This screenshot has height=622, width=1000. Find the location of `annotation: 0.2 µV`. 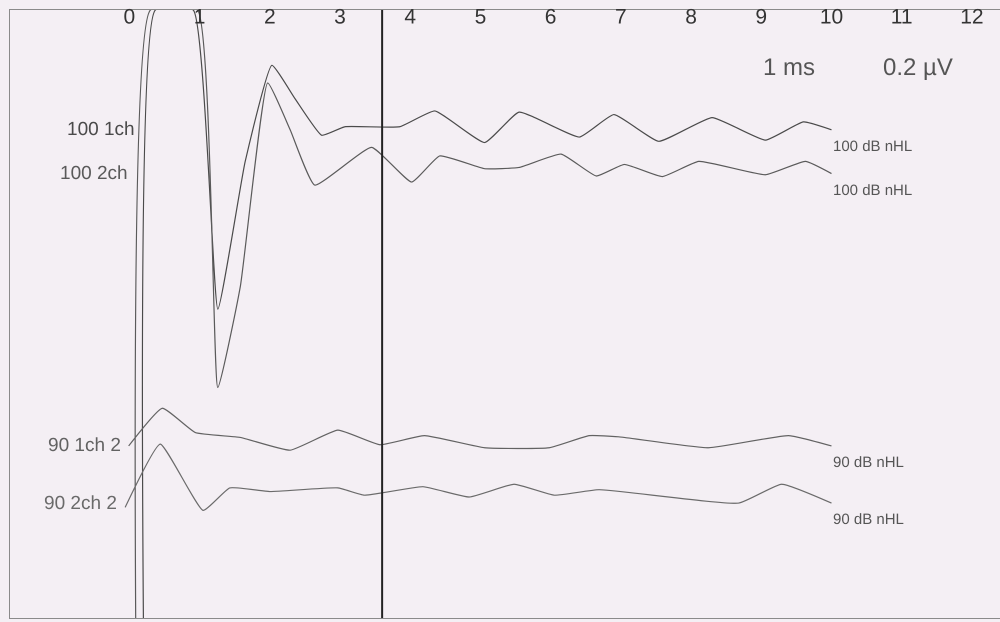

annotation: 0.2 µV is located at coordinates (918, 67).